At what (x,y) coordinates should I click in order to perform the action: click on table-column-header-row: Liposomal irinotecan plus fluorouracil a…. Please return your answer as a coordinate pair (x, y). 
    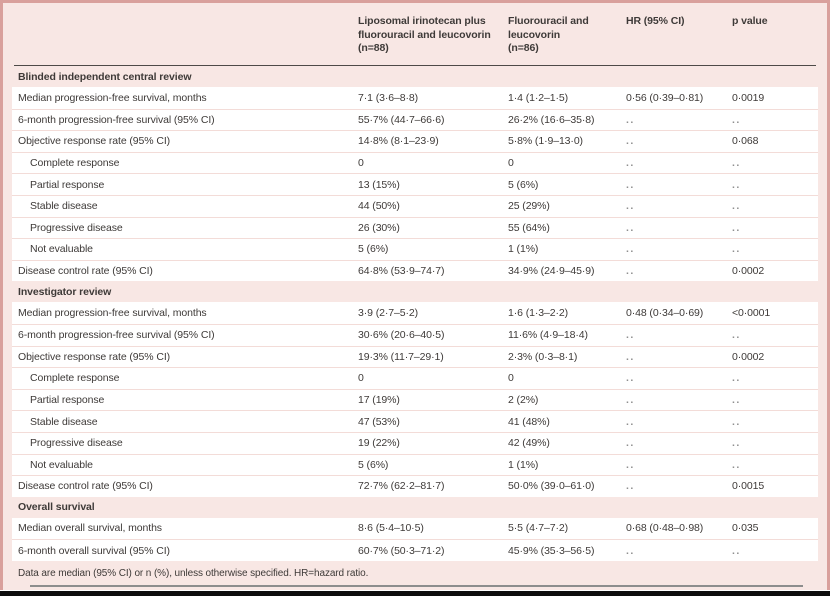
    Looking at the image, I should click on (415, 34).